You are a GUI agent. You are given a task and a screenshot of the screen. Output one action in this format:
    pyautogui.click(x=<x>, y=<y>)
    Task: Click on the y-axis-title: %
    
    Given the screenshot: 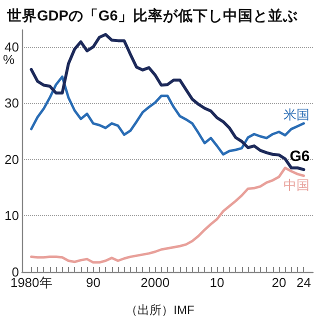 What is the action you would take?
    pyautogui.click(x=9, y=59)
    